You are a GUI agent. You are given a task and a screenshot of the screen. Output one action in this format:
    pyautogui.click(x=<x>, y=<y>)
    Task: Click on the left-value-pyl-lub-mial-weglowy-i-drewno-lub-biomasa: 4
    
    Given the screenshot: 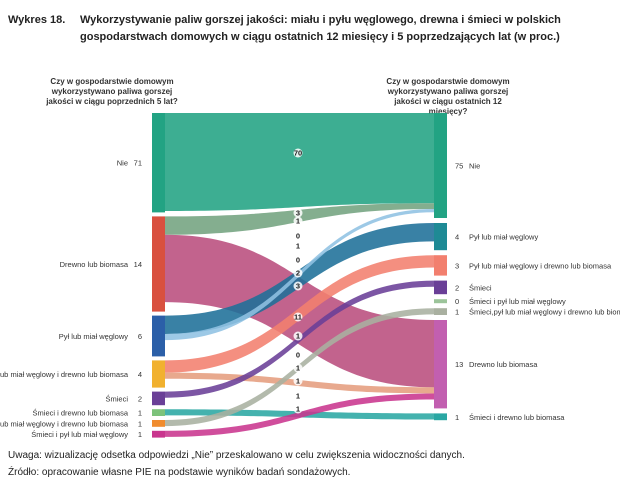 What is the action you would take?
    pyautogui.click(x=140, y=374)
    